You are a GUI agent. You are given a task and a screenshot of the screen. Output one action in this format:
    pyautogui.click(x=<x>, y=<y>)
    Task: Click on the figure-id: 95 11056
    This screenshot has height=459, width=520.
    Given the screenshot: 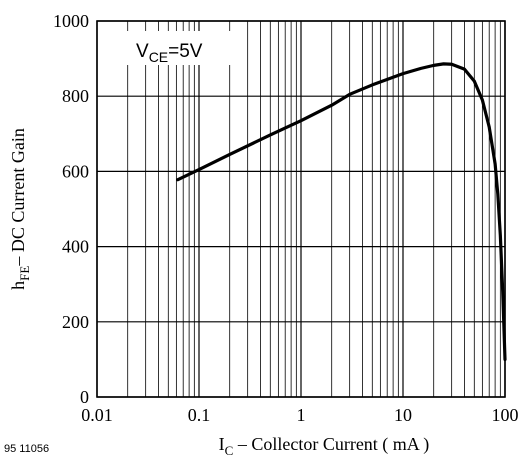 What is the action you would take?
    pyautogui.click(x=26, y=449)
    